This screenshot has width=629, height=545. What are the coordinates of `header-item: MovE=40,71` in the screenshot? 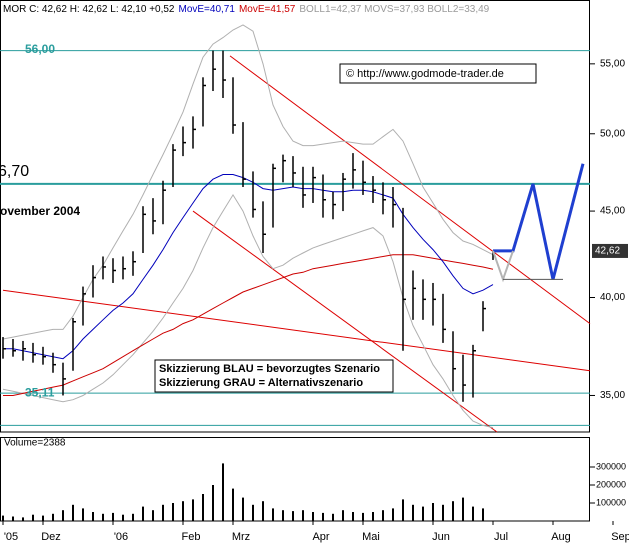 It's located at (207, 9).